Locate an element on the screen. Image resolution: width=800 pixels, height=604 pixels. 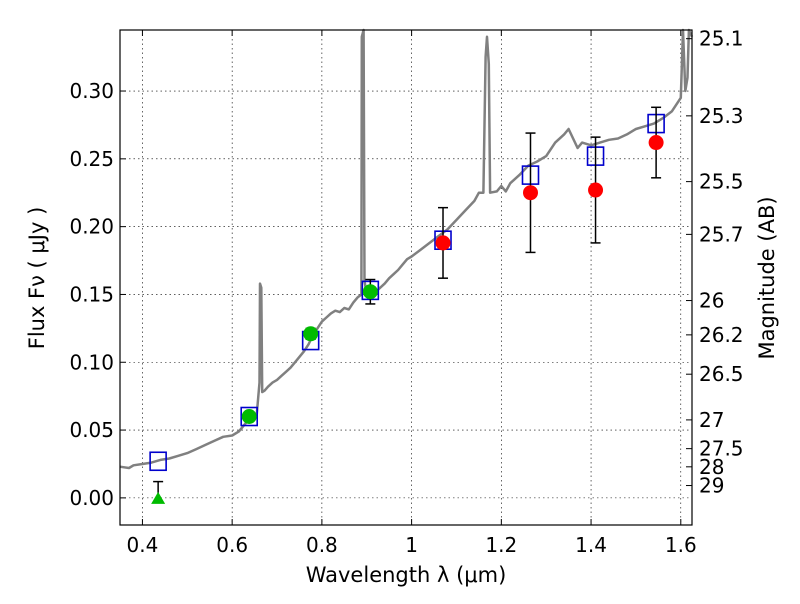
x-tick-label: 1.2 is located at coordinates (501, 545).